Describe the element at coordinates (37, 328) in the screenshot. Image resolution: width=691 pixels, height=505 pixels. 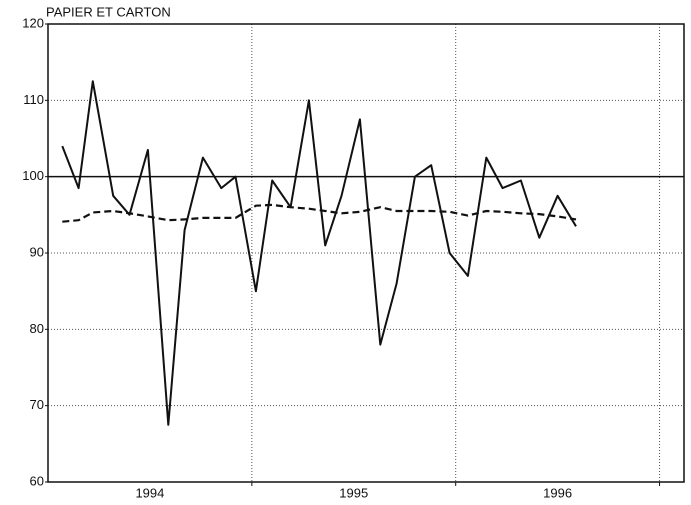
I see `y-tick-label: 80` at that location.